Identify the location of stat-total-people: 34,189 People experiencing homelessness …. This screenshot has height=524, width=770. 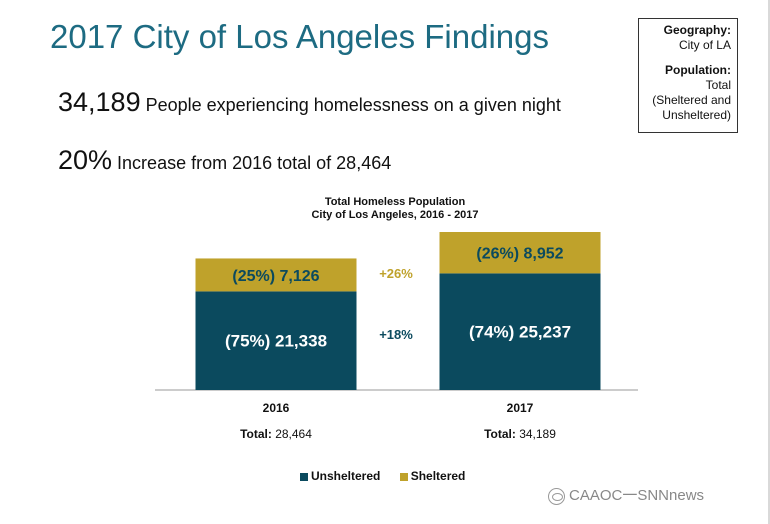
(309, 102).